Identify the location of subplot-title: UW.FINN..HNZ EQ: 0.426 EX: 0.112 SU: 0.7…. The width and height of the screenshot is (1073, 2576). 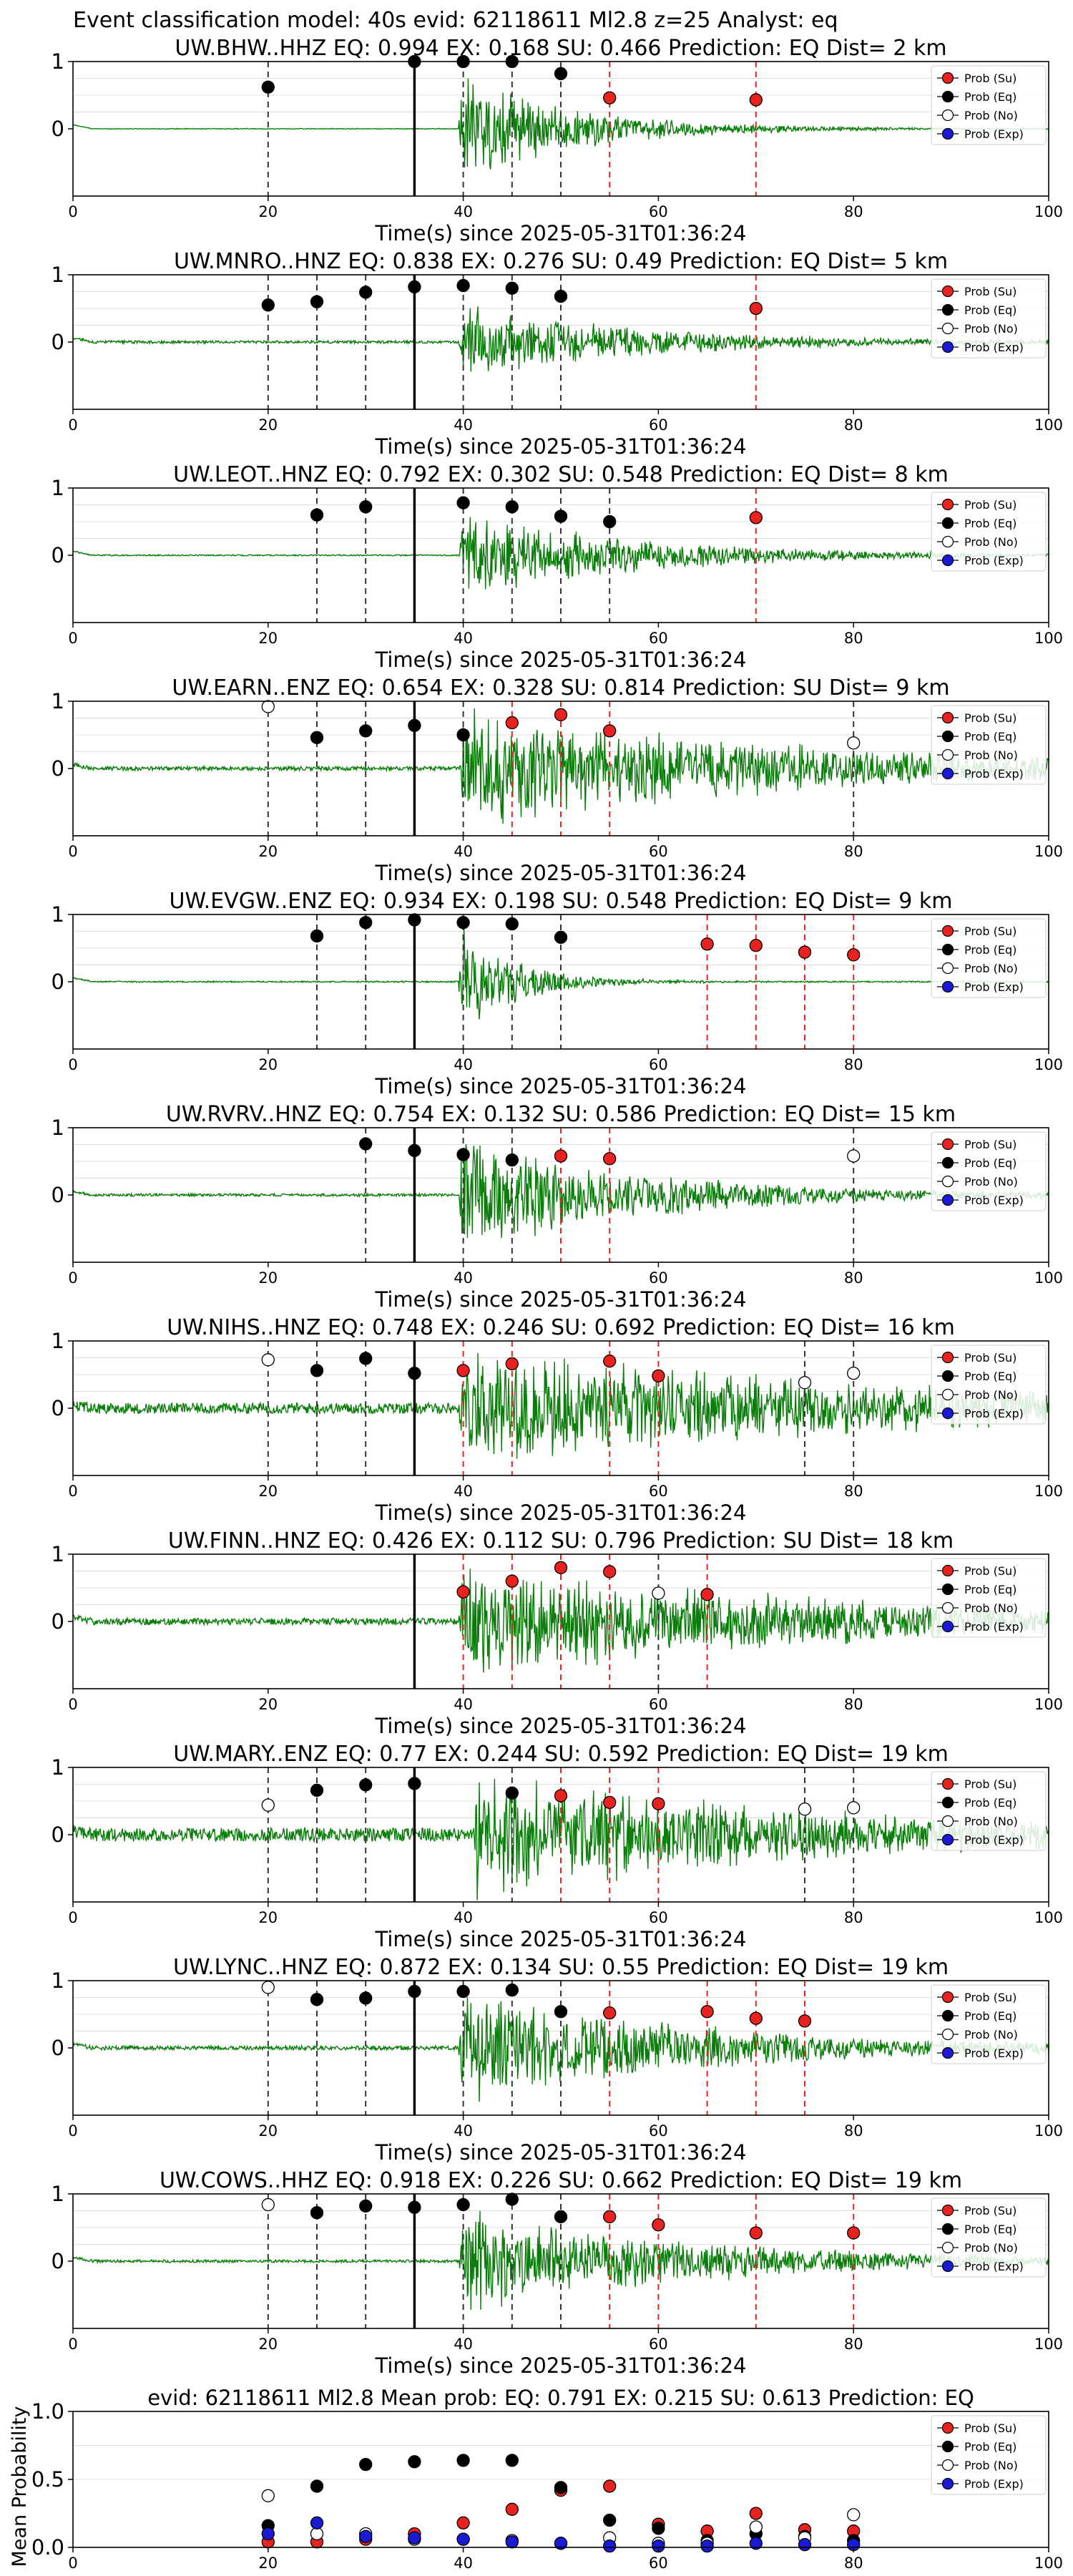
(561, 1540).